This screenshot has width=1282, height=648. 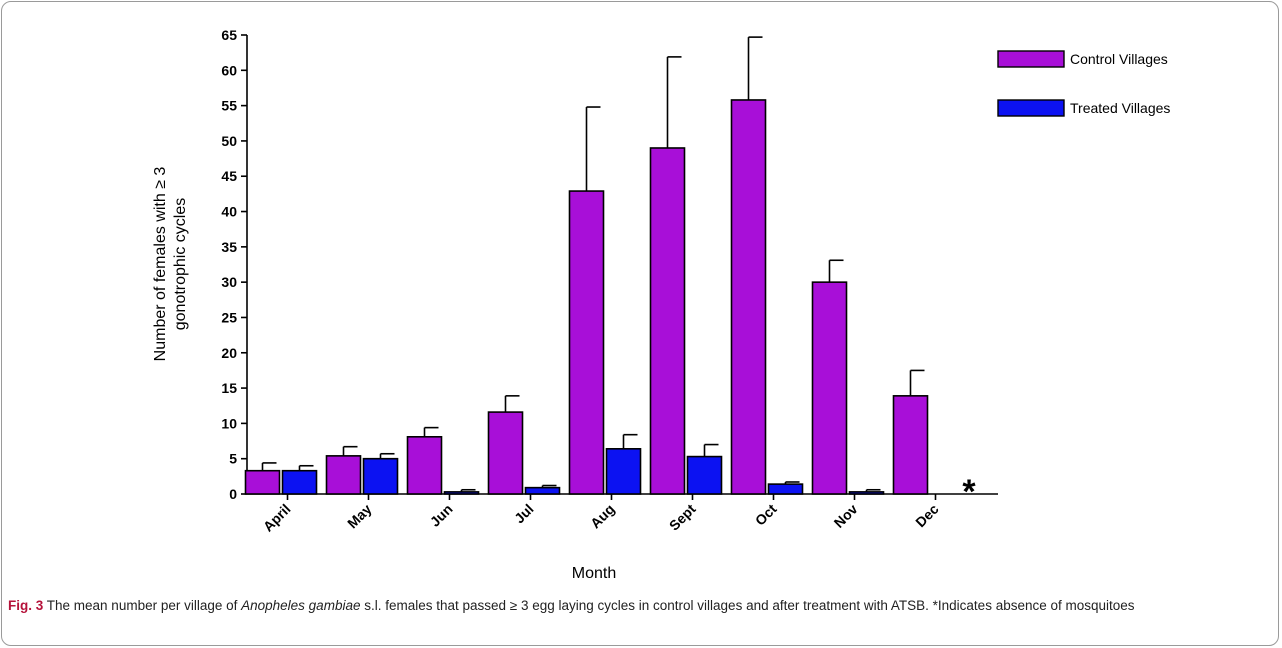 What do you see at coordinates (229, 247) in the screenshot?
I see `y-tick-label: 35` at bounding box center [229, 247].